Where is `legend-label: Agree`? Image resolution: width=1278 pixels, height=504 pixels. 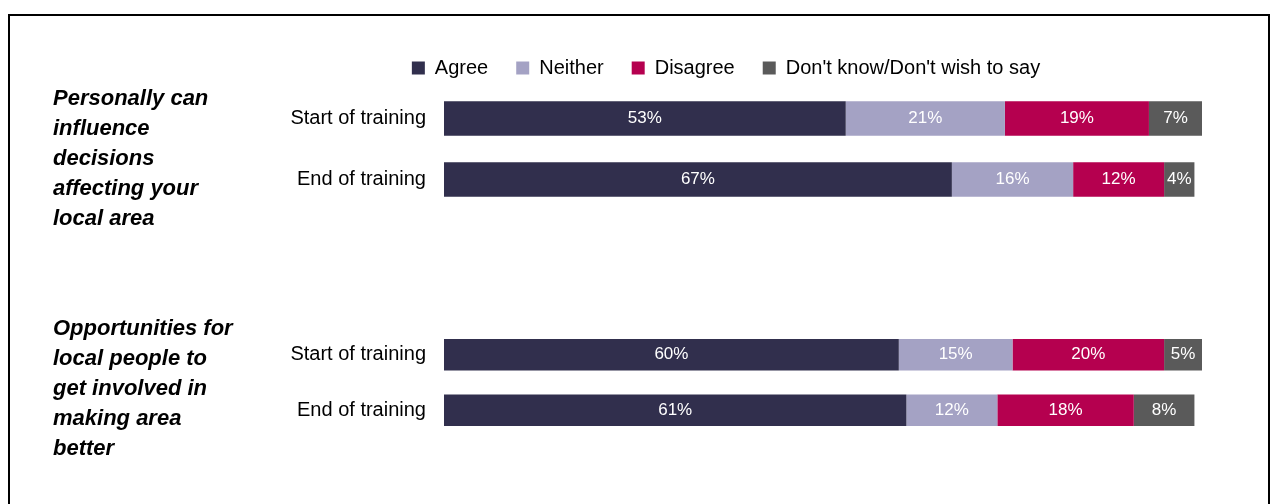
legend-label: Agree is located at coordinates (461, 66).